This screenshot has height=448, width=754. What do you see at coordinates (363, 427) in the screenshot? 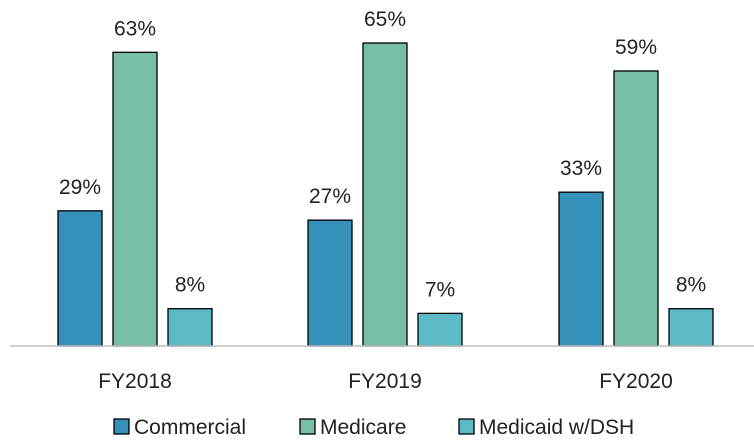
I see `legend-label-medicare: Medicare` at bounding box center [363, 427].